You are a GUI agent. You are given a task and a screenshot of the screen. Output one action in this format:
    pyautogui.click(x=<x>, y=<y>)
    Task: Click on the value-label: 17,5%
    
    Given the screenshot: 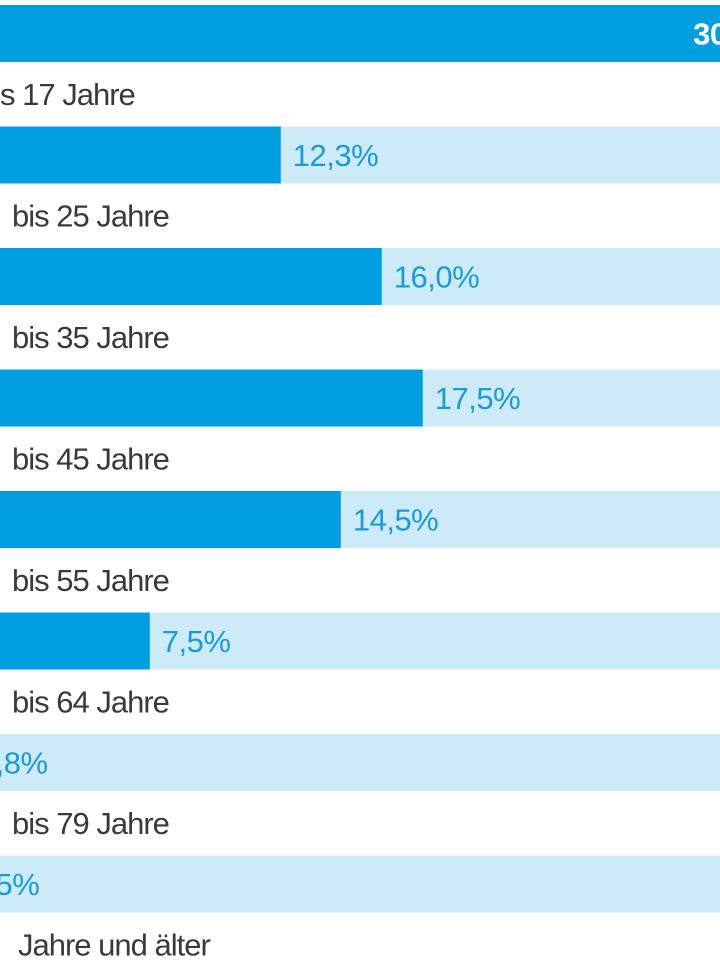 What is the action you would take?
    pyautogui.click(x=477, y=398)
    